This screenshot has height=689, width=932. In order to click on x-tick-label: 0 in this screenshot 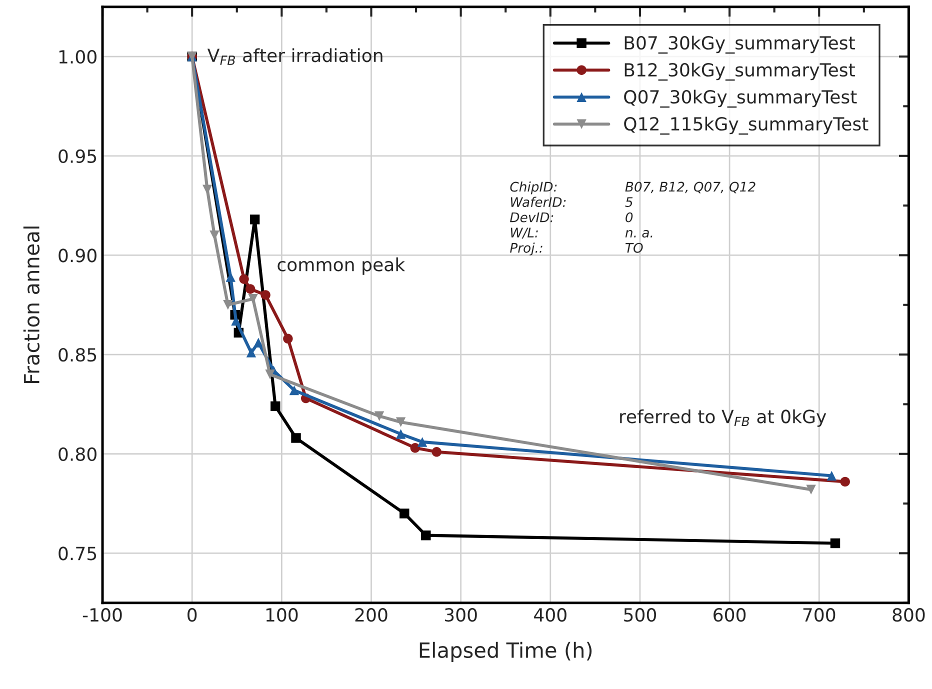, I will do `click(192, 615)`.